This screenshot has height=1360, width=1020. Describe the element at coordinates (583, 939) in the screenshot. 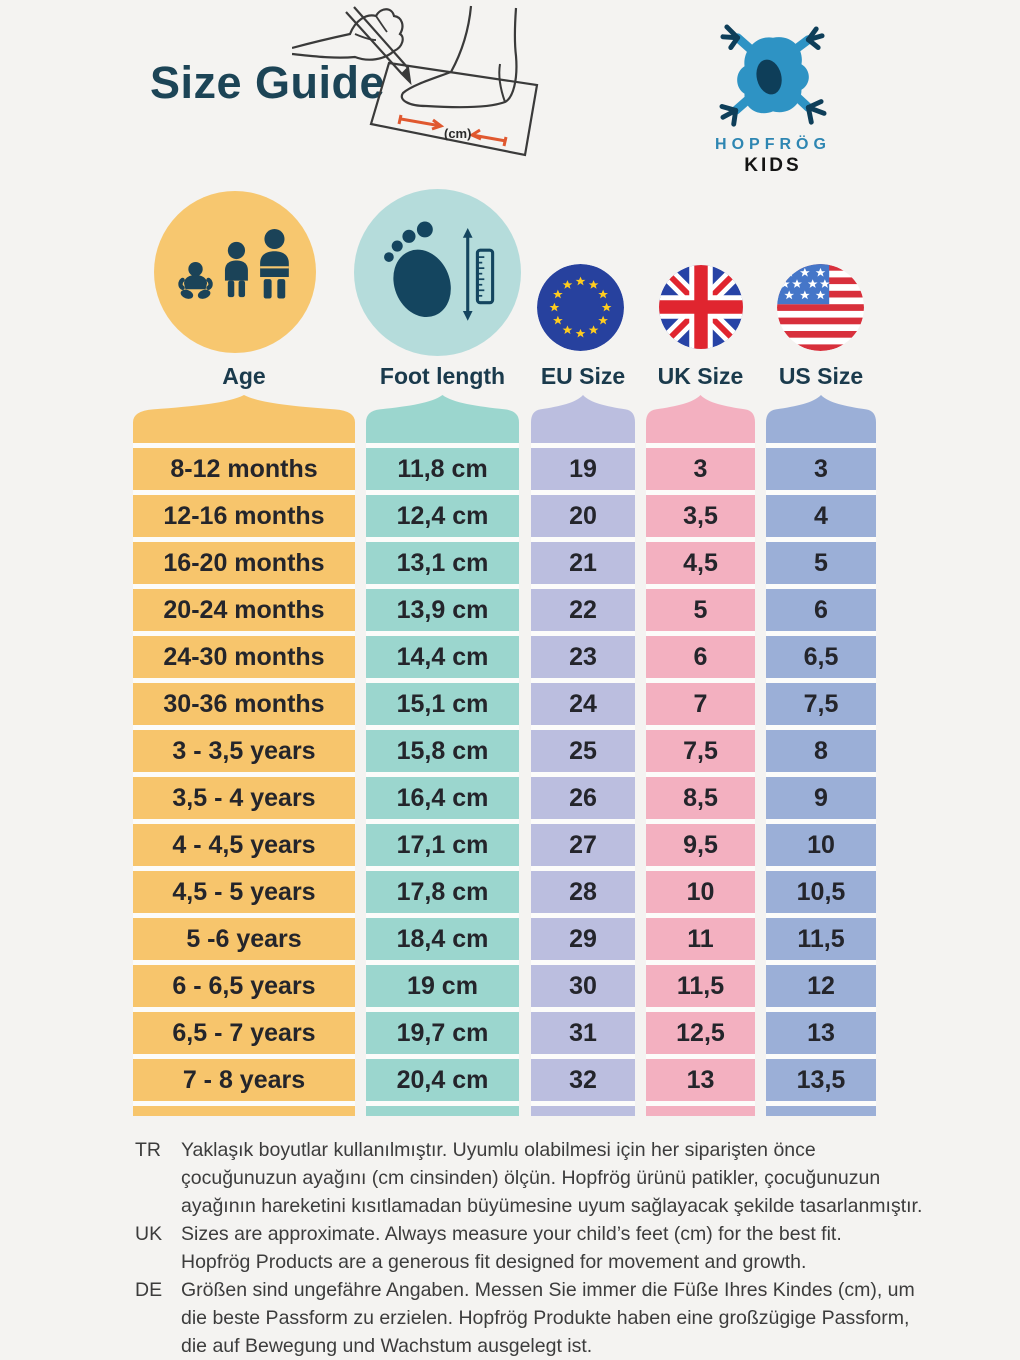

I see `table-cell: 29` at that location.